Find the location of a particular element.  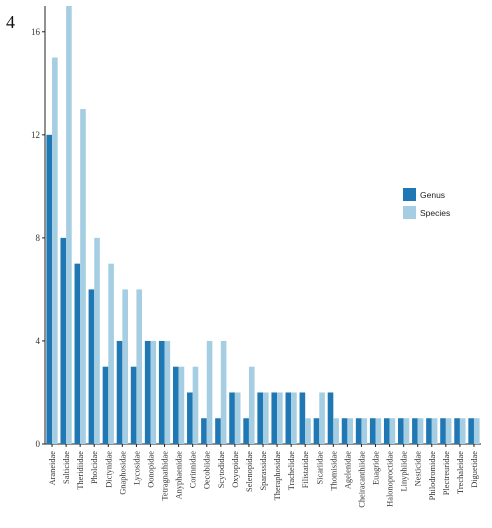

x-tick-label: Halonoproctidae is located at coordinates (390, 479).